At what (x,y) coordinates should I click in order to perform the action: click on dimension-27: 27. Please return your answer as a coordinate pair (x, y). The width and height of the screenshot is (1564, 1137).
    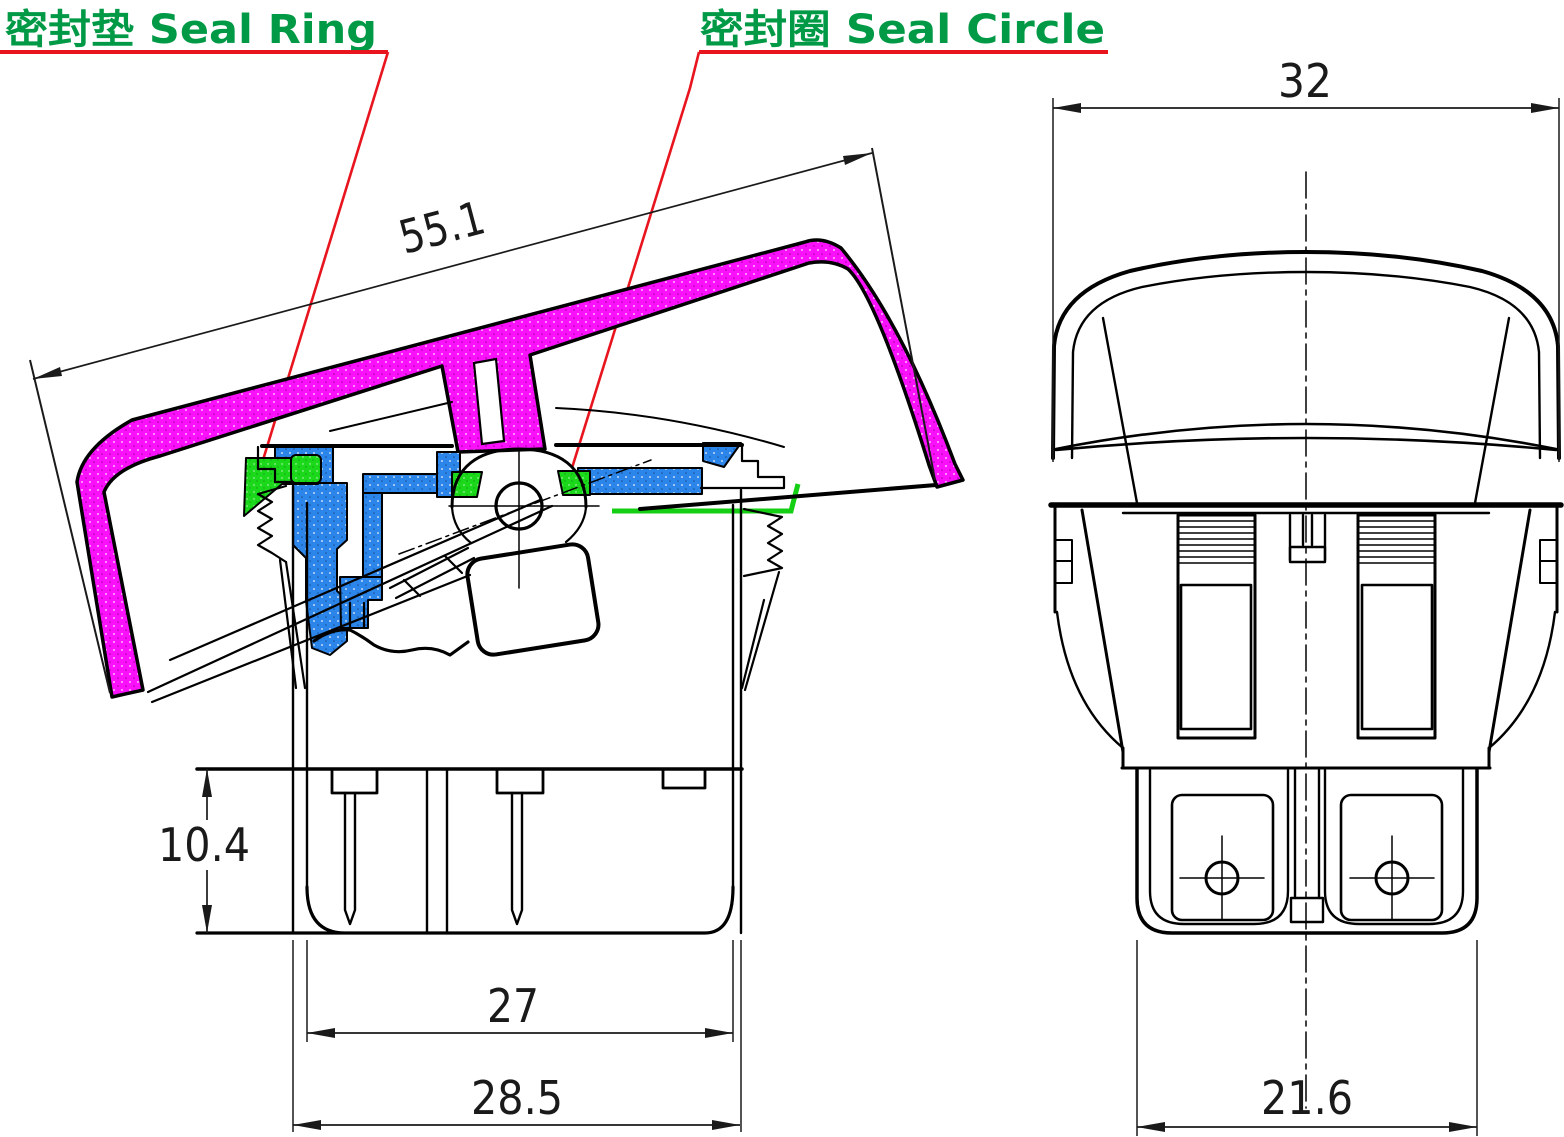
    Looking at the image, I should click on (520, 991).